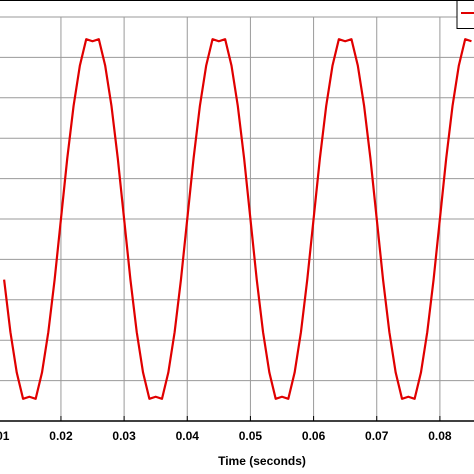 This screenshot has width=474, height=474. What do you see at coordinates (440, 436) in the screenshot?
I see `x-tick-label: 0.08` at bounding box center [440, 436].